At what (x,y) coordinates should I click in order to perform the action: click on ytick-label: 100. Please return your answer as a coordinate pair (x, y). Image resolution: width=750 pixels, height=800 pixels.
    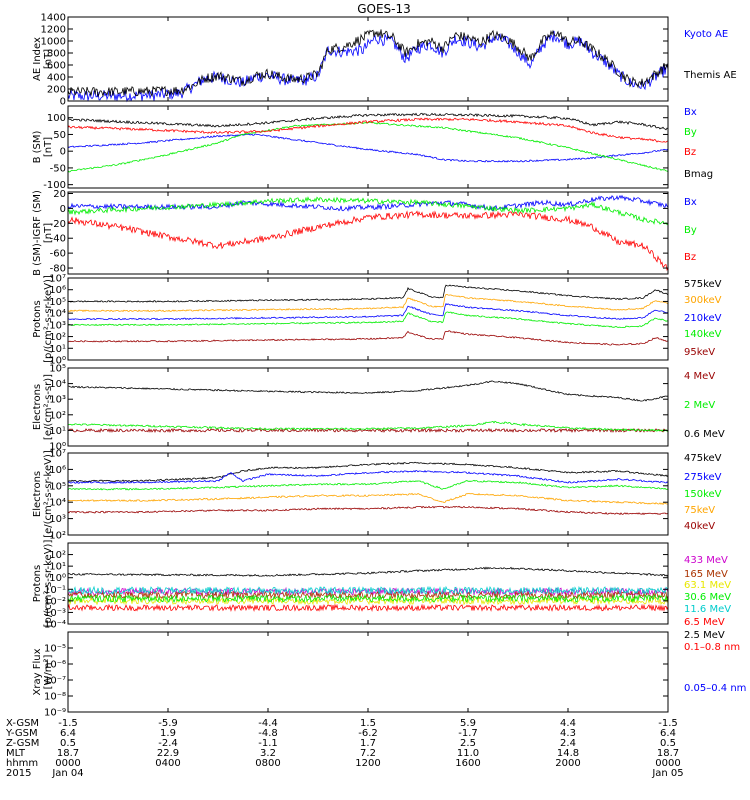
    Looking at the image, I should click on (56, 118).